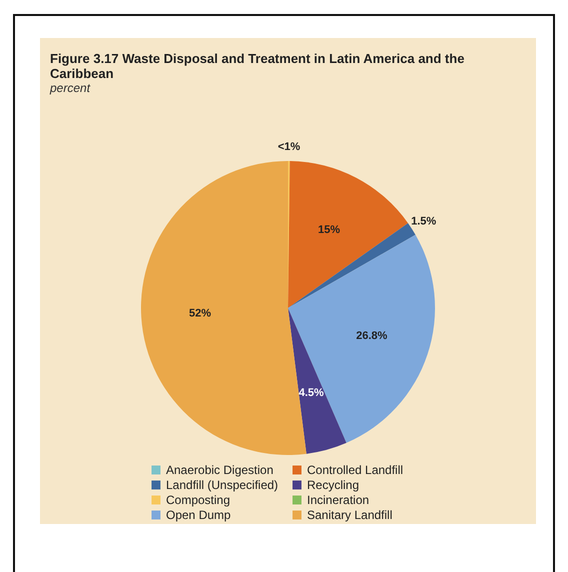 This screenshot has height=572, width=568. I want to click on legend-label: Incineration, so click(338, 500).